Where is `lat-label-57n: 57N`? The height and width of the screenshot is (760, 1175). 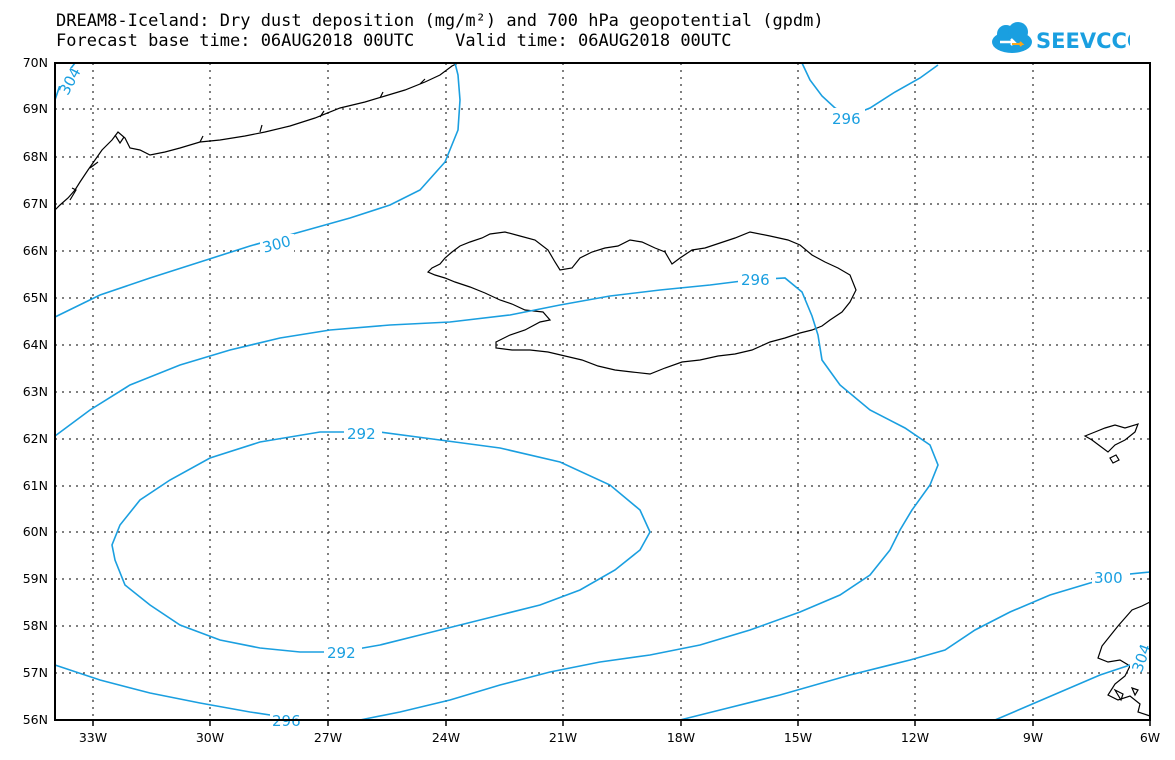 lat-label-57n: 57N is located at coordinates (35, 672).